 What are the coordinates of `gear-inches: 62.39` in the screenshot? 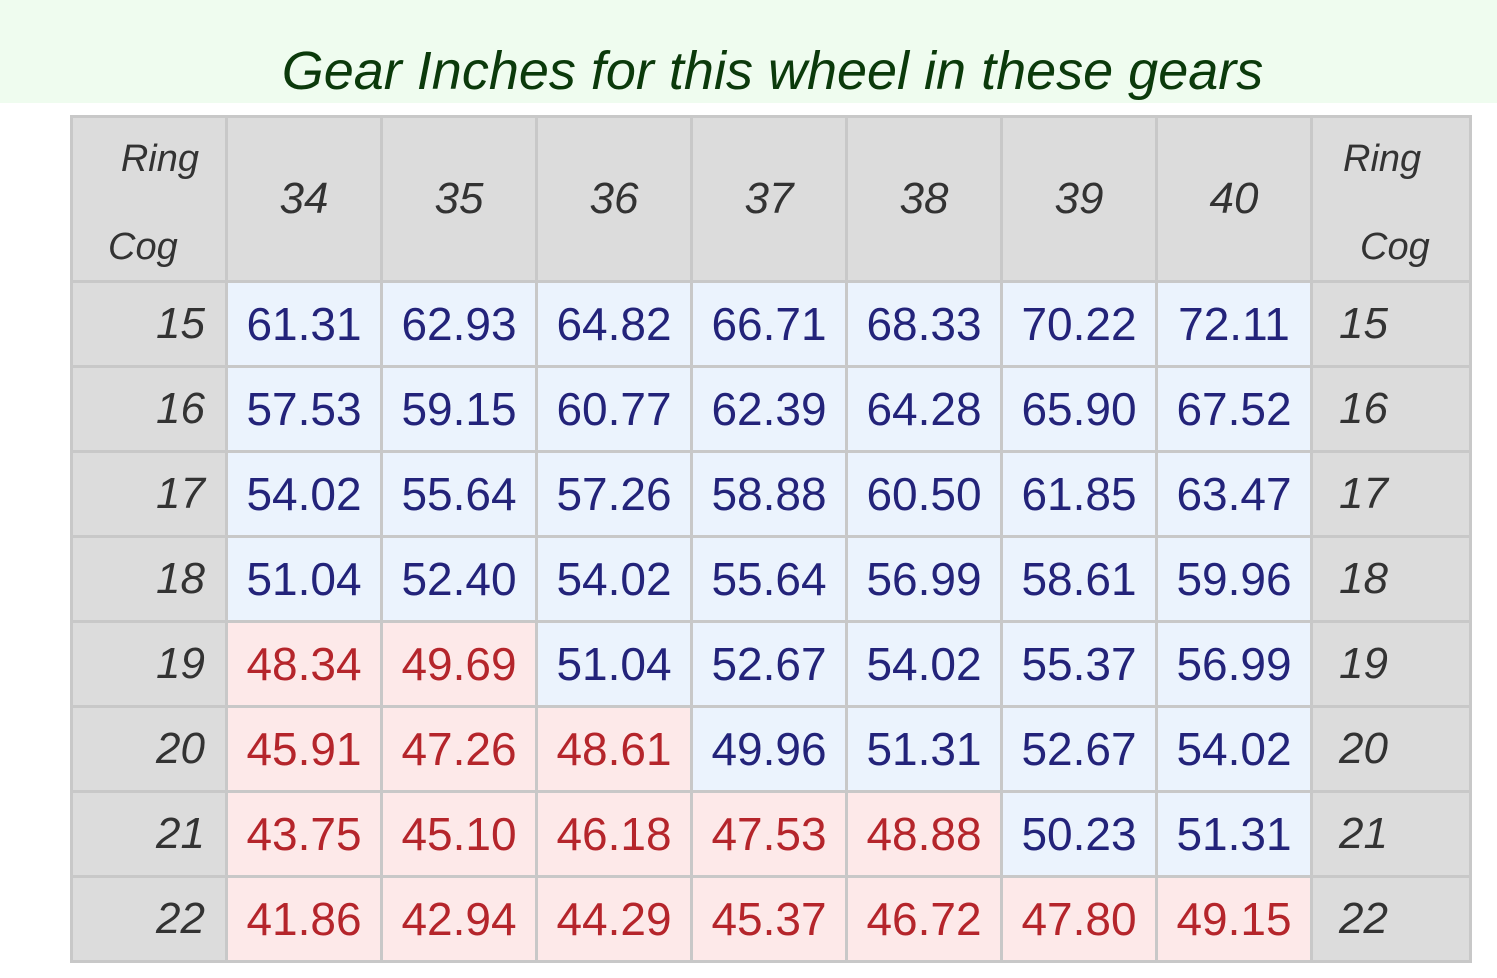 It's located at (769, 409).